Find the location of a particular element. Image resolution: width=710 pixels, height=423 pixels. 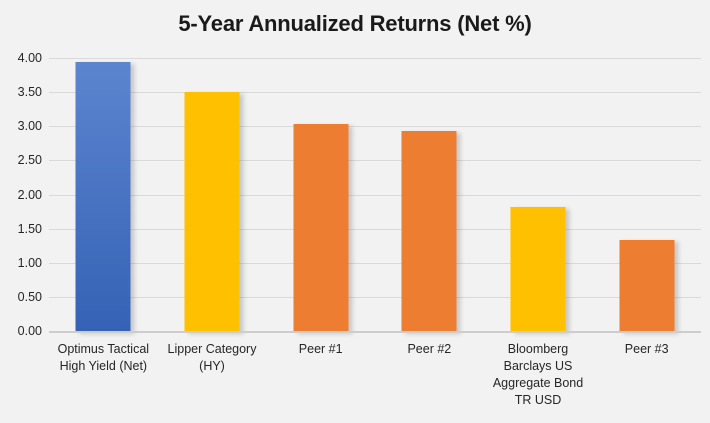

x-category-label: Lipper Category (HY) is located at coordinates (212, 357).